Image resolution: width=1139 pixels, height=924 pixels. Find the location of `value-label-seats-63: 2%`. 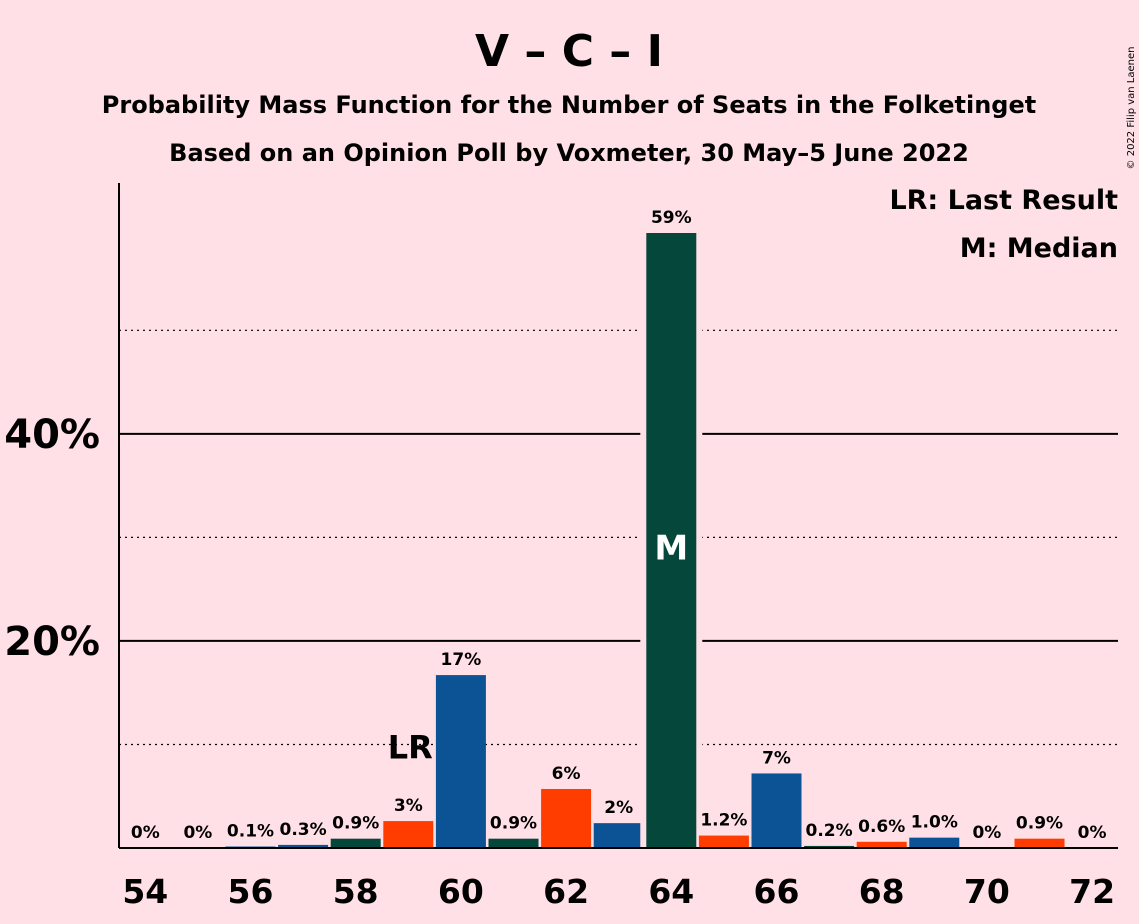

value-label-seats-63: 2% is located at coordinates (618, 808).